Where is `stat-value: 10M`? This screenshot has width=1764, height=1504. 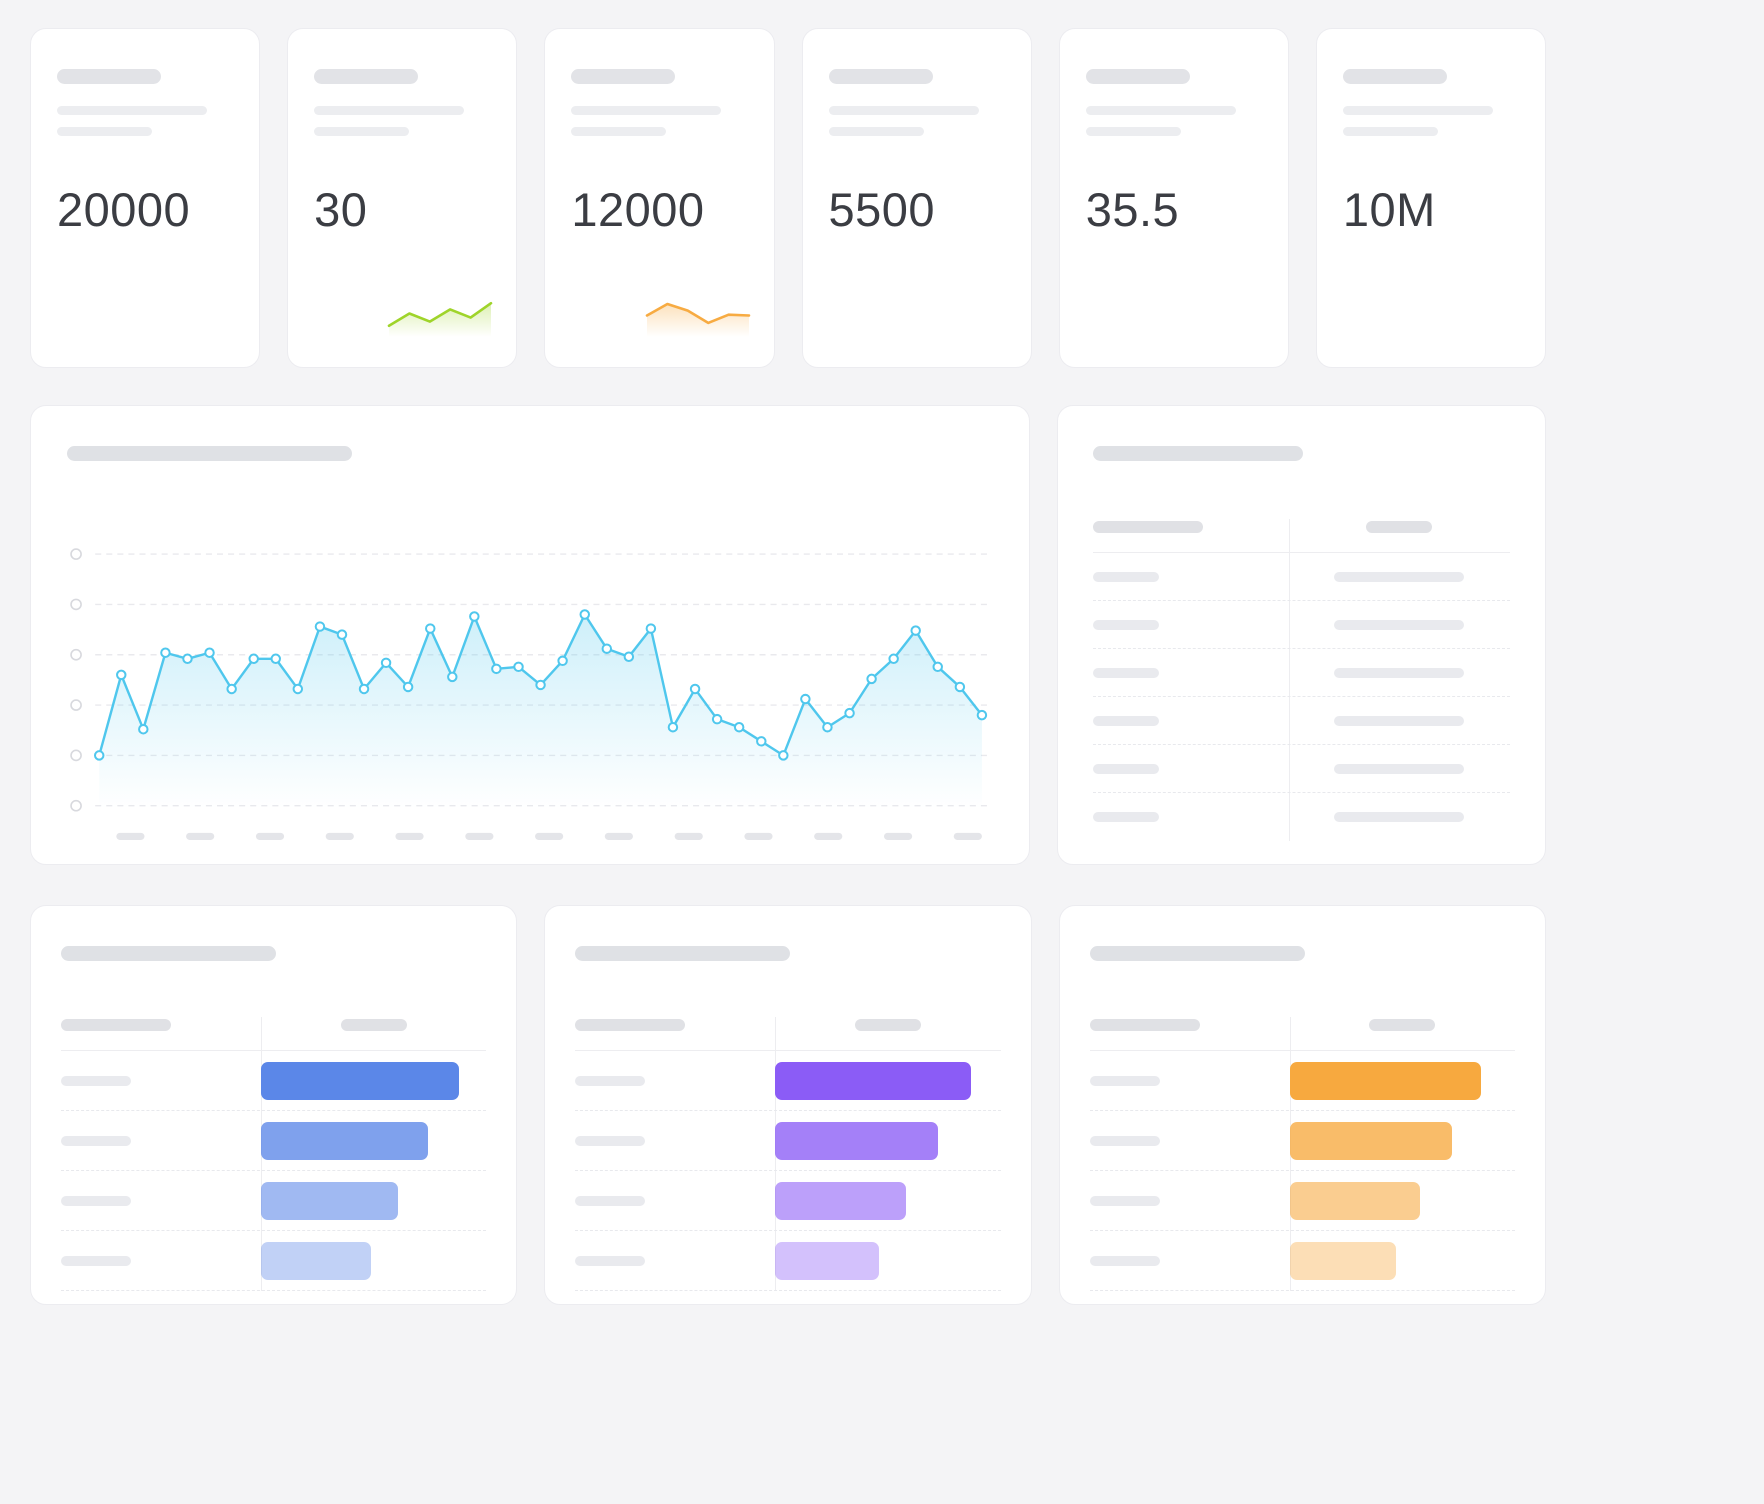 stat-value: 10M is located at coordinates (1389, 209).